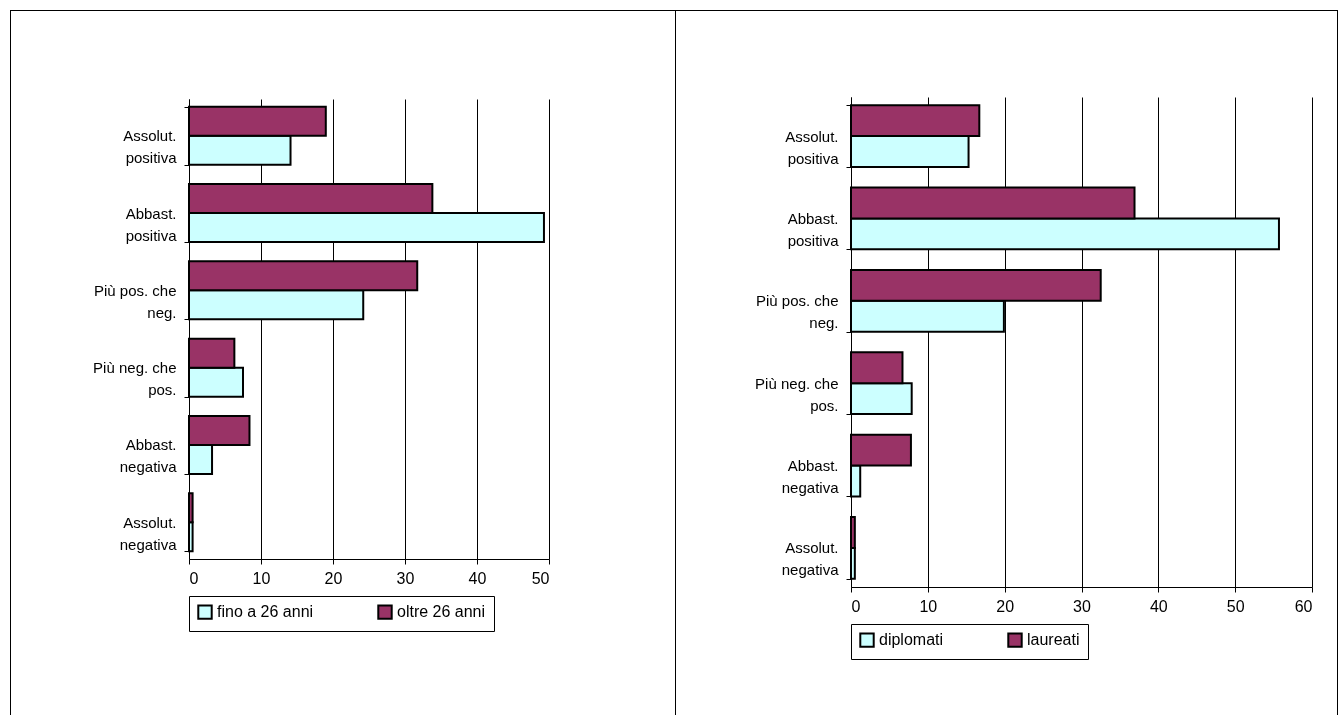 The image size is (1340, 715). Describe the element at coordinates (911, 640) in the screenshot. I see `legend-label: diplomati` at that location.